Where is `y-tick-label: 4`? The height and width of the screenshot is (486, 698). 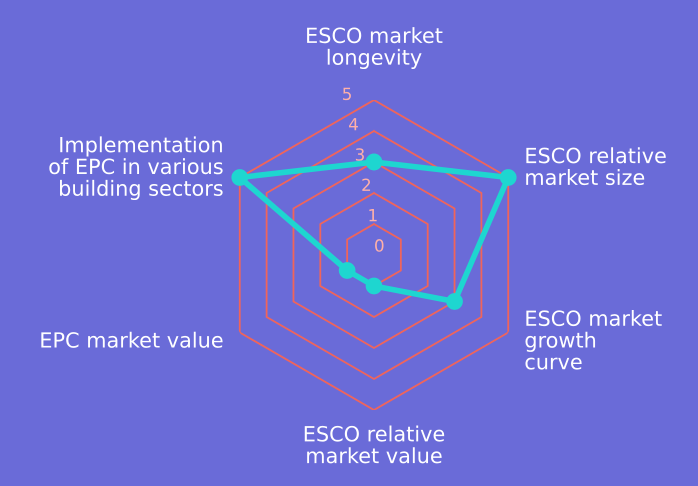
y-tick-label: 4 is located at coordinates (353, 124).